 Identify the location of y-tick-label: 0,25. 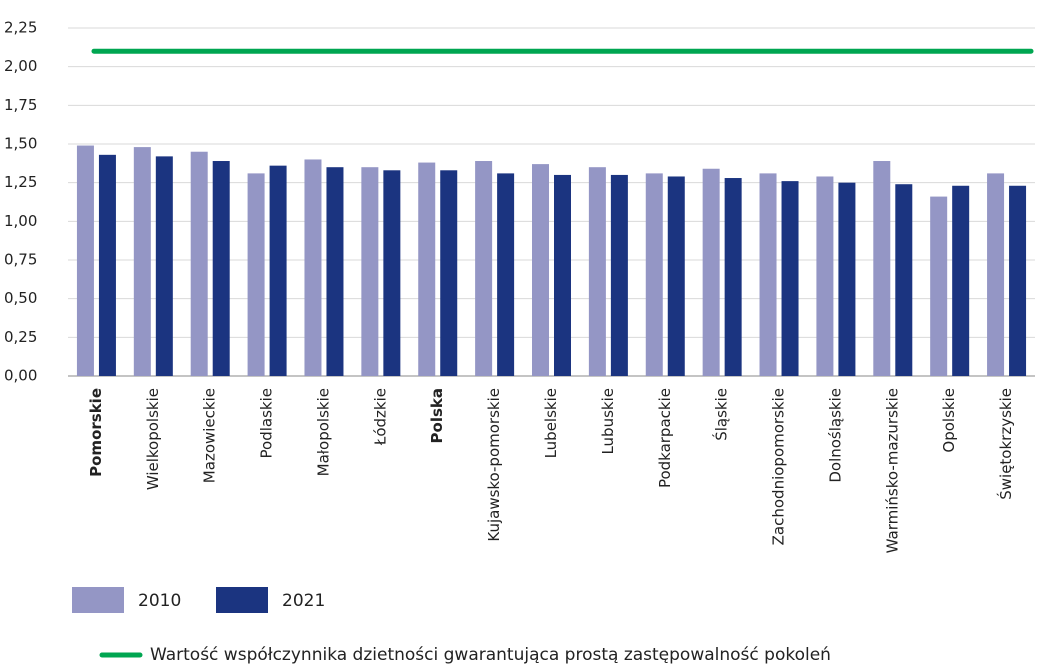
(20, 337).